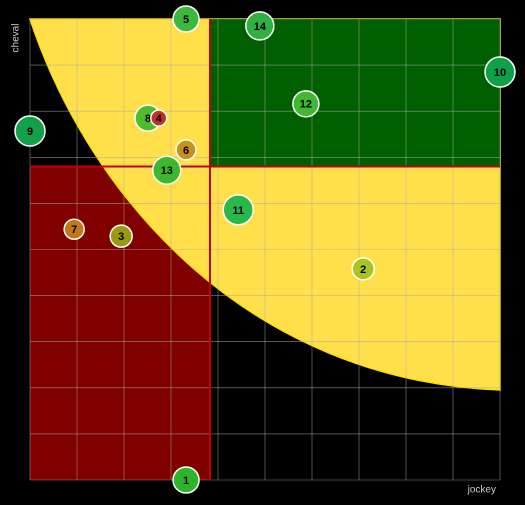 The height and width of the screenshot is (505, 525). I want to click on point-label: 6, so click(186, 151).